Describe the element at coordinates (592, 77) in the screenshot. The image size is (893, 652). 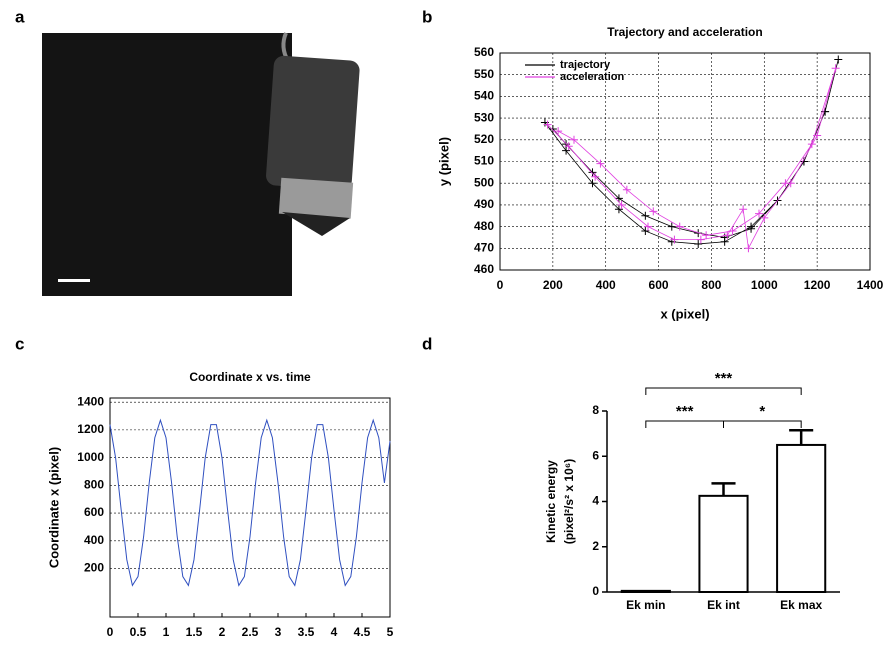
I see `legend-label: acceleration` at that location.